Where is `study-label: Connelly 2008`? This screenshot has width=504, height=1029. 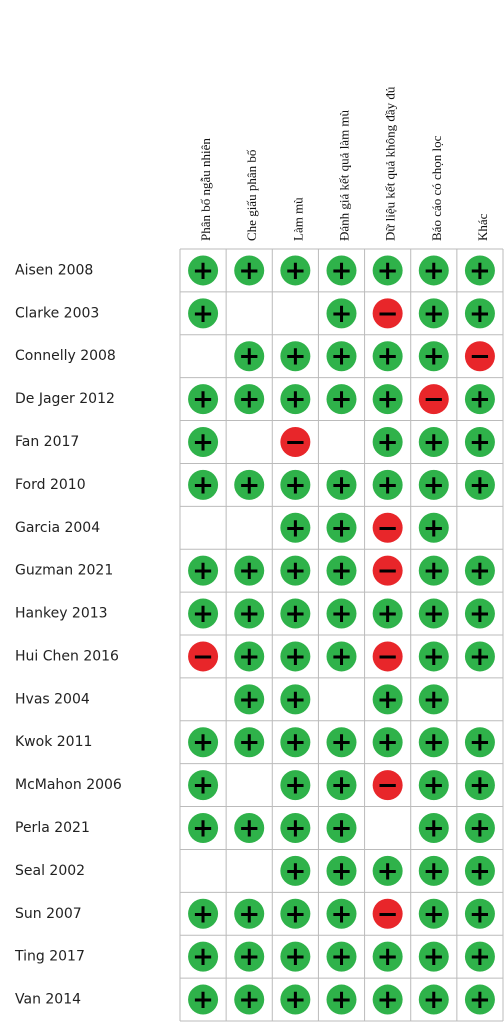 study-label: Connelly 2008 is located at coordinates (65, 356).